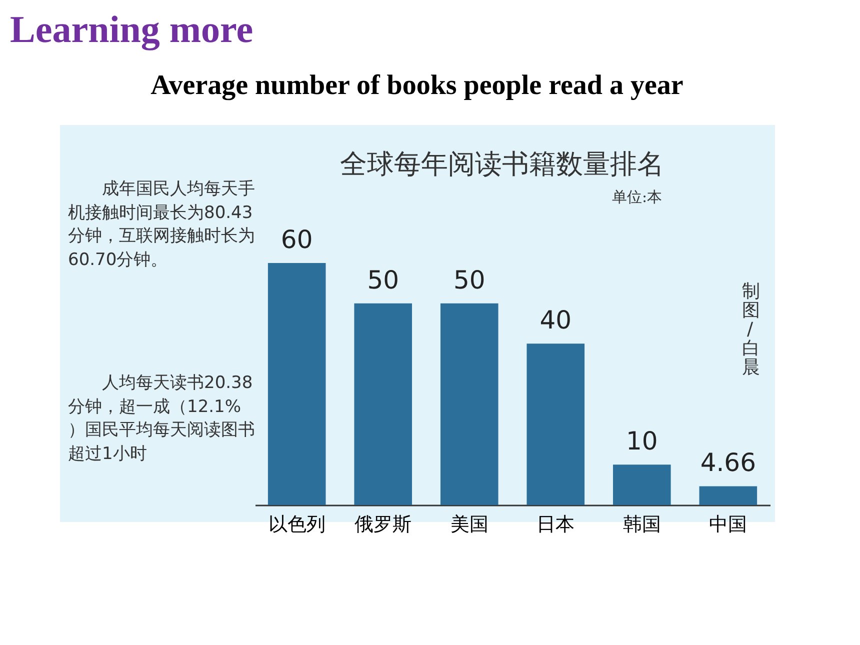  I want to click on x-tick-label: 以色列, so click(297, 525).